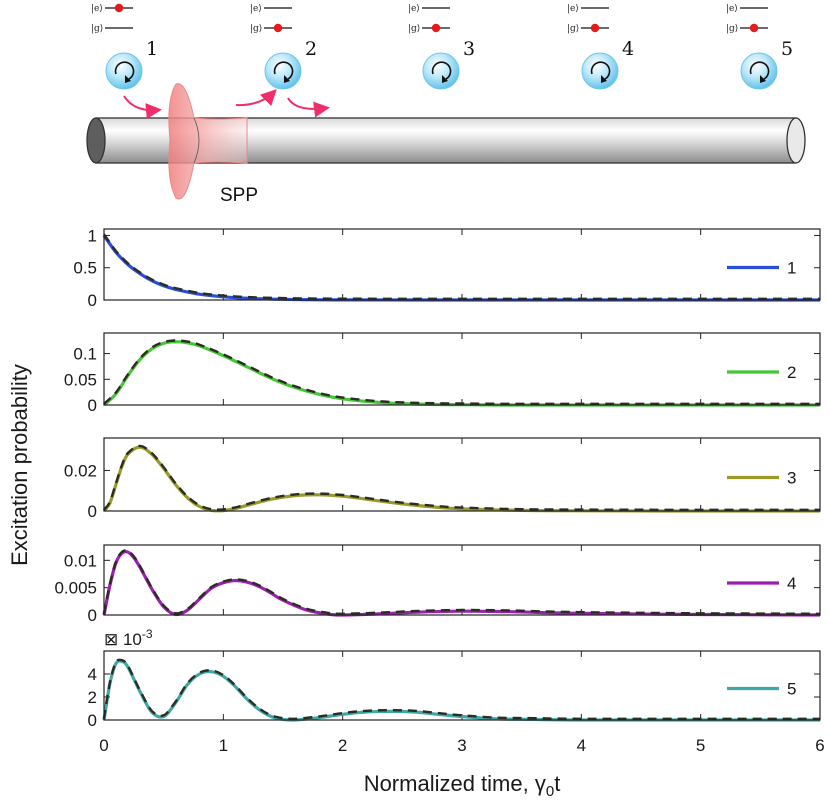  Describe the element at coordinates (80, 470) in the screenshot. I see `y-tick-label: 0.02` at that location.